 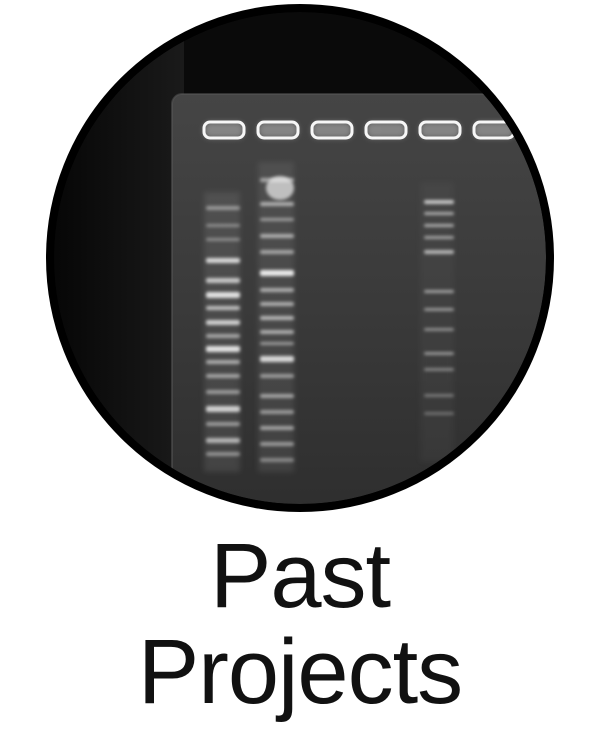 I want to click on caption-line-past: Past, so click(x=300, y=576).